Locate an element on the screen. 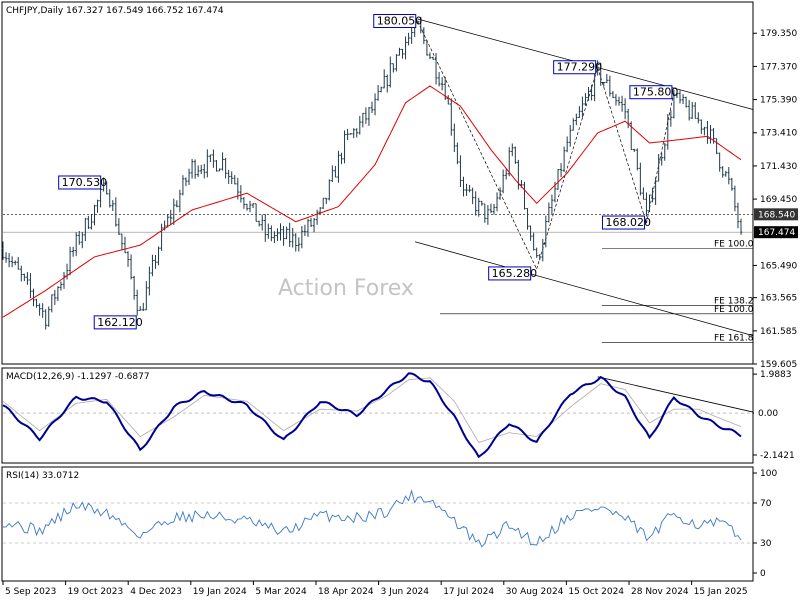  swing-label: 177.290 is located at coordinates (580, 67).